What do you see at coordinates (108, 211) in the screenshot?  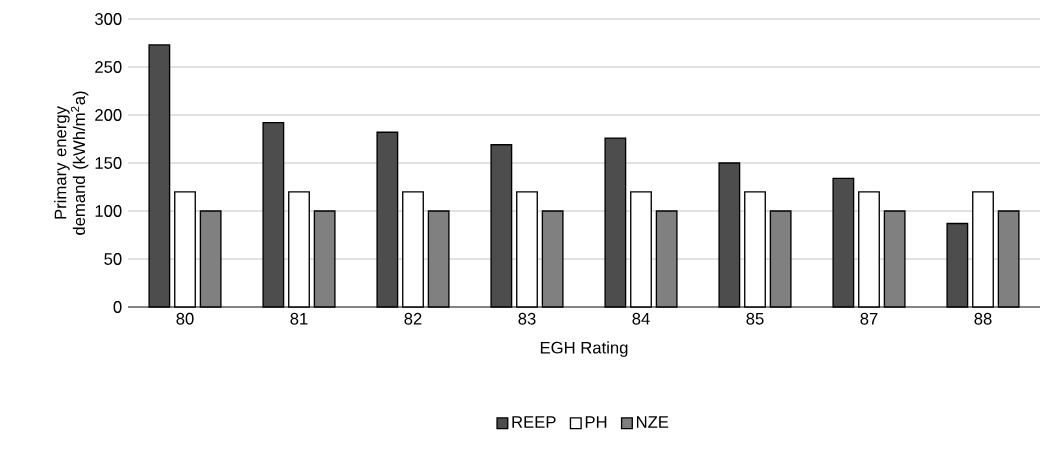 I see `y-tick-label: 100` at bounding box center [108, 211].